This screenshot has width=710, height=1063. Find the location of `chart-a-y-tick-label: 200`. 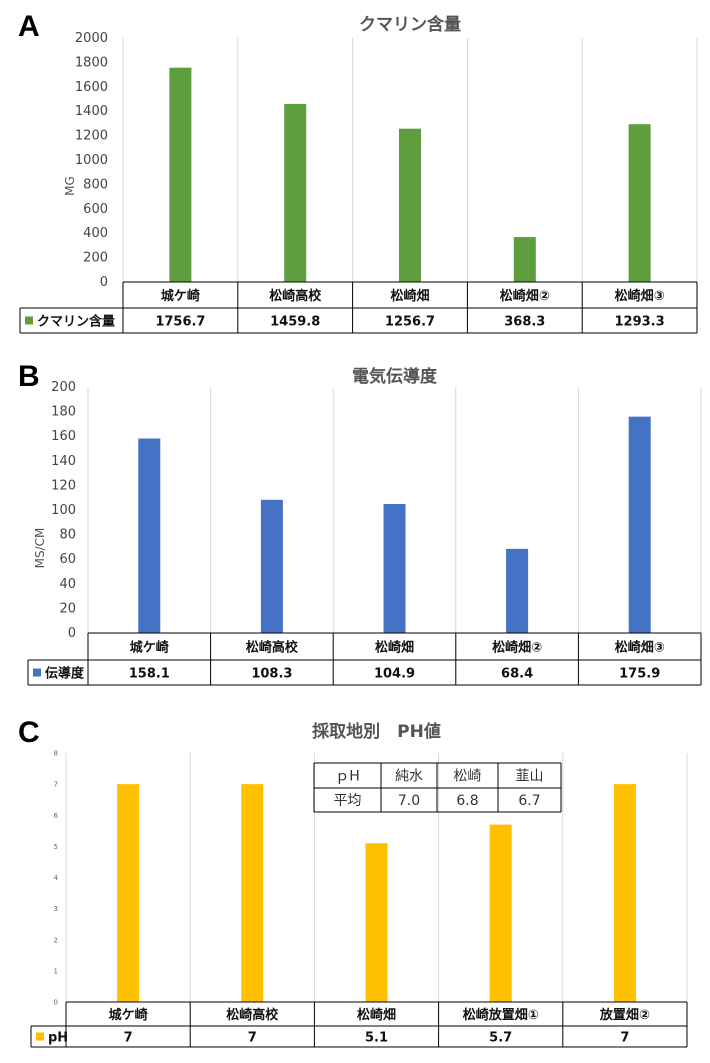

chart-a-y-tick-label: 200 is located at coordinates (95, 258).